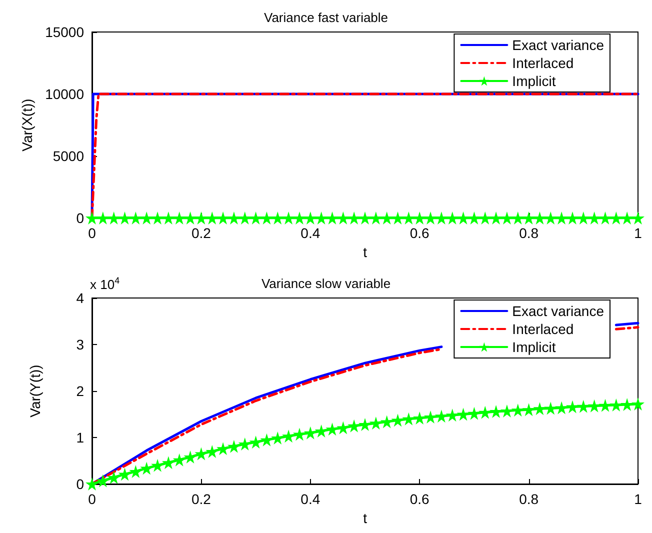 The width and height of the screenshot is (652, 533). What do you see at coordinates (326, 283) in the screenshot?
I see `chart-title: Variance slow variable` at bounding box center [326, 283].